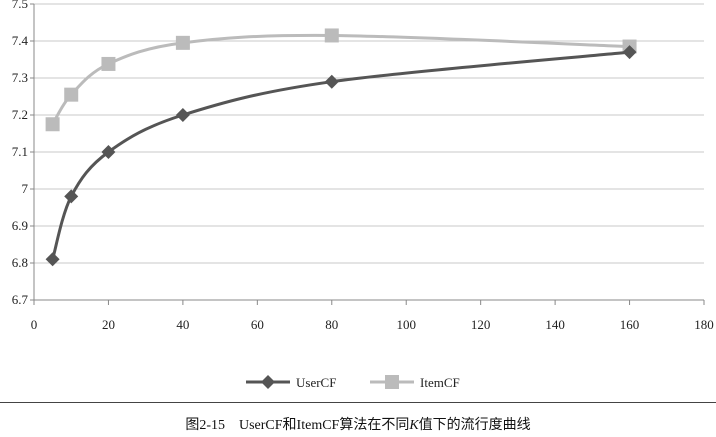 Image resolution: width=716 pixels, height=437 pixels. I want to click on x-tick-label: 20, so click(108, 324).